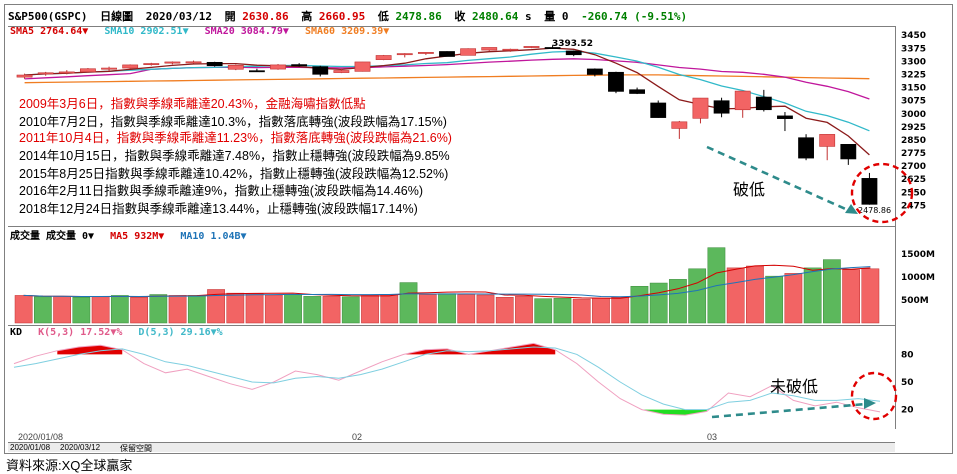 This screenshot has height=474, width=957. Describe the element at coordinates (447, 282) in the screenshot. I see `volume-ma10-line` at that location.